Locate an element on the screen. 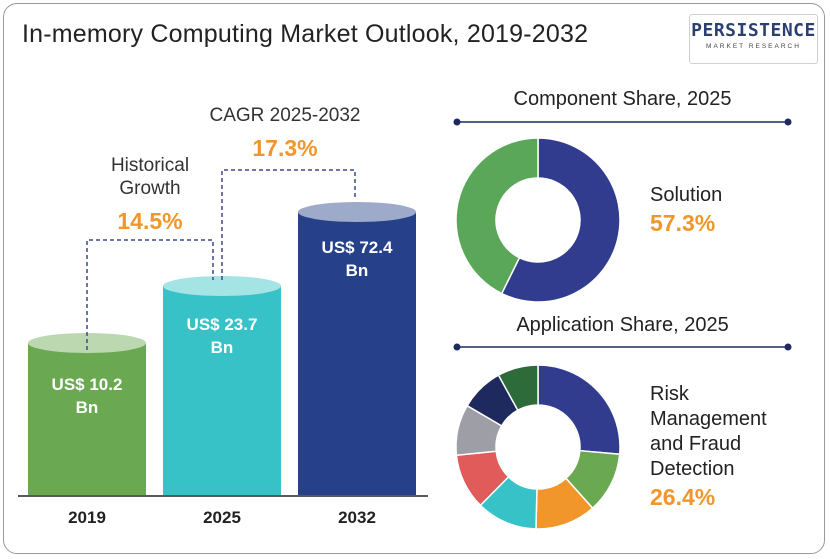 Image resolution: width=830 pixels, height=559 pixels. cagr-value: 17.3% is located at coordinates (285, 148).